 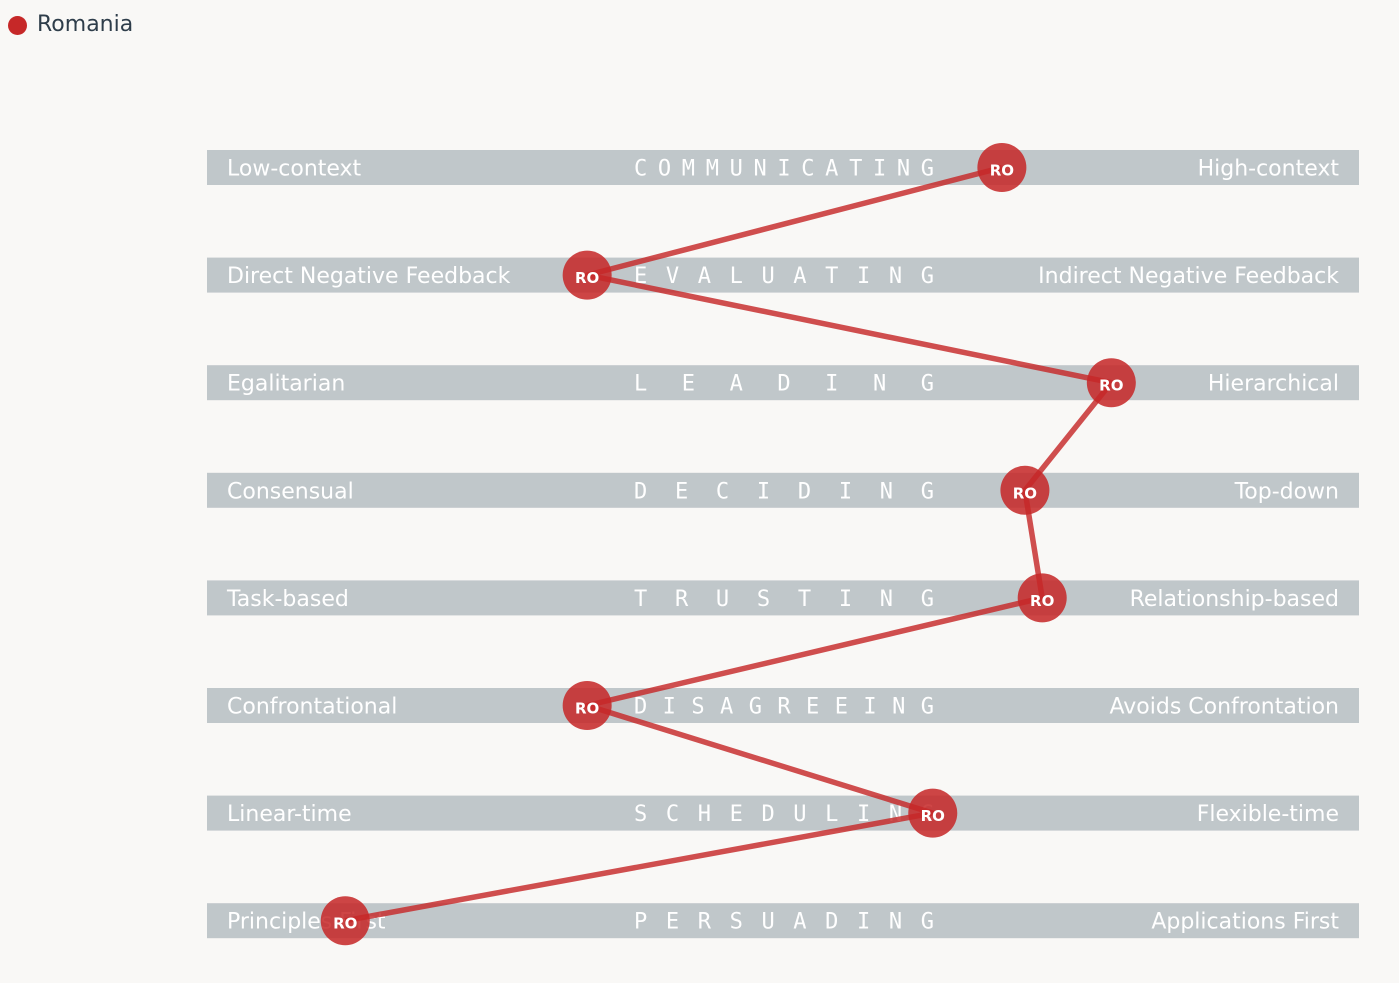 I want to click on marker-trusting: RO, so click(x=1042, y=598).